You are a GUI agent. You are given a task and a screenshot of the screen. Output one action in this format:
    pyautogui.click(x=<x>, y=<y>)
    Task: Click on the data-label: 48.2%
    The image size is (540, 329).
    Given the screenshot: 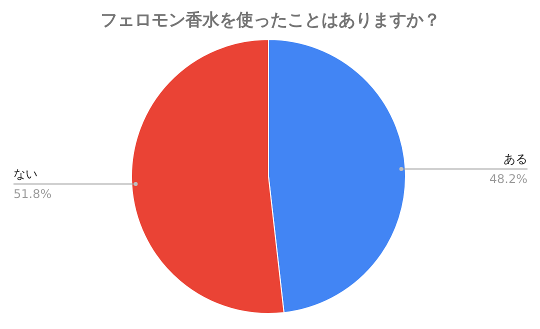 What is the action you would take?
    pyautogui.click(x=508, y=179)
    